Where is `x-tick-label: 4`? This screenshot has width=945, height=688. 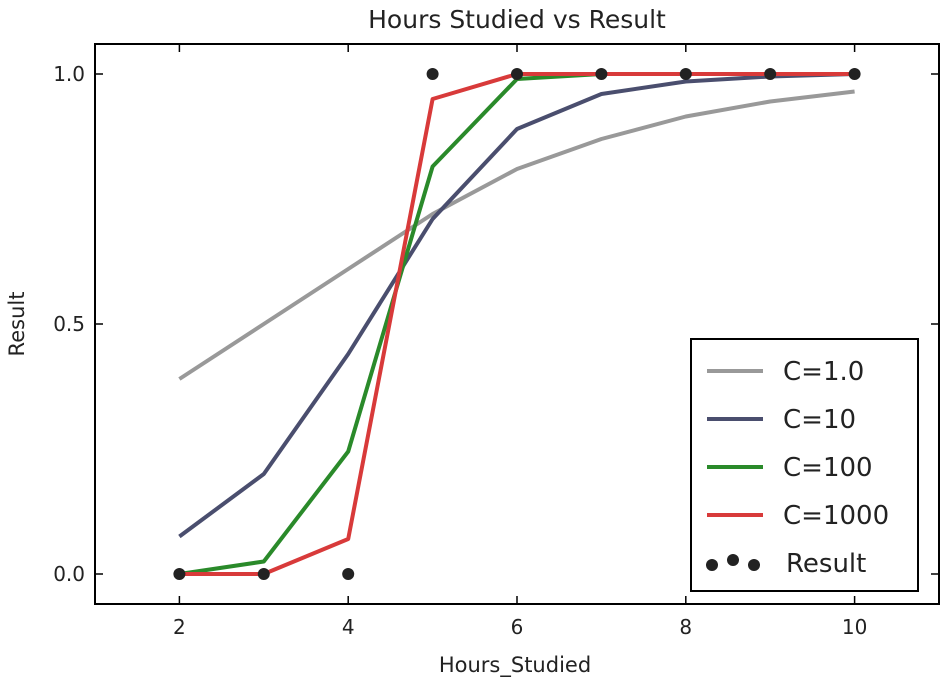
x-tick-label: 4 is located at coordinates (348, 627).